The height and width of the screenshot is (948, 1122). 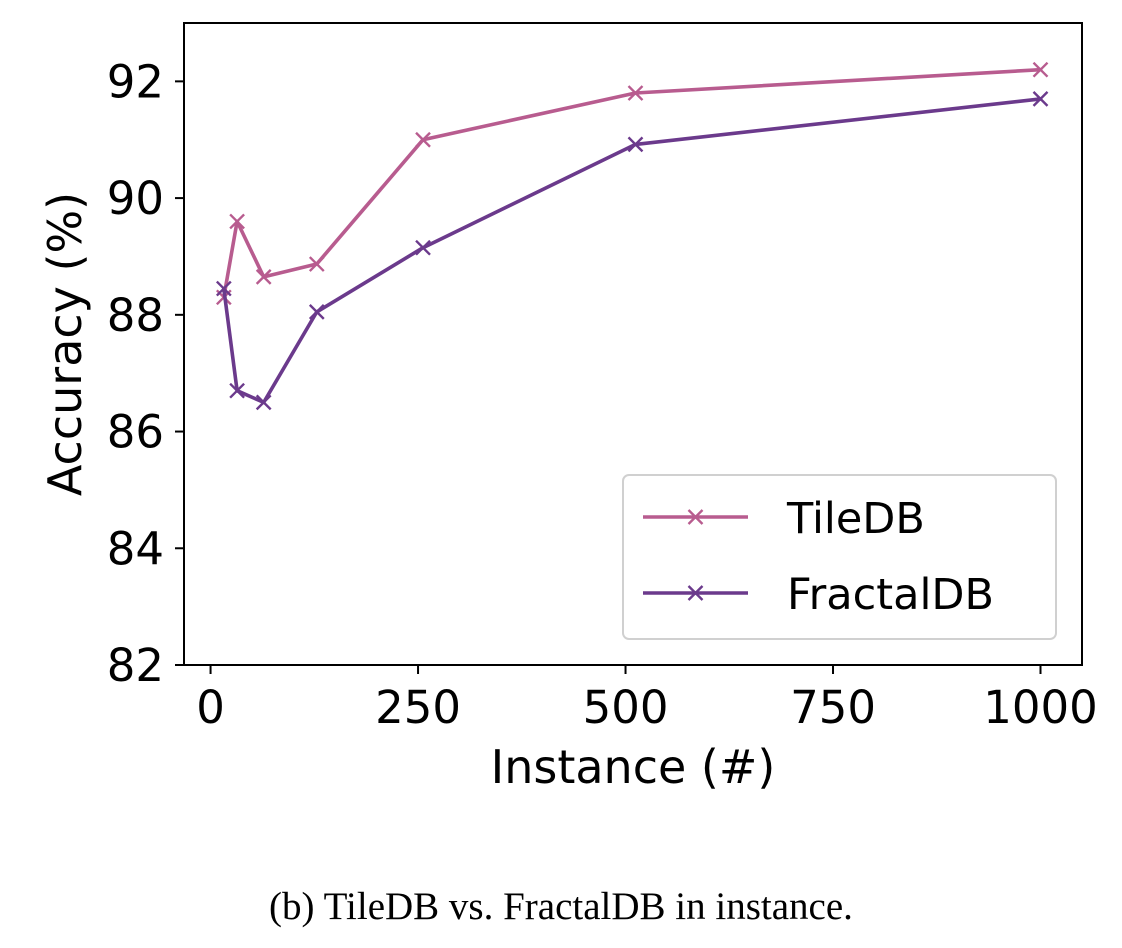 What do you see at coordinates (418, 707) in the screenshot?
I see `x-tick-label: 250` at bounding box center [418, 707].